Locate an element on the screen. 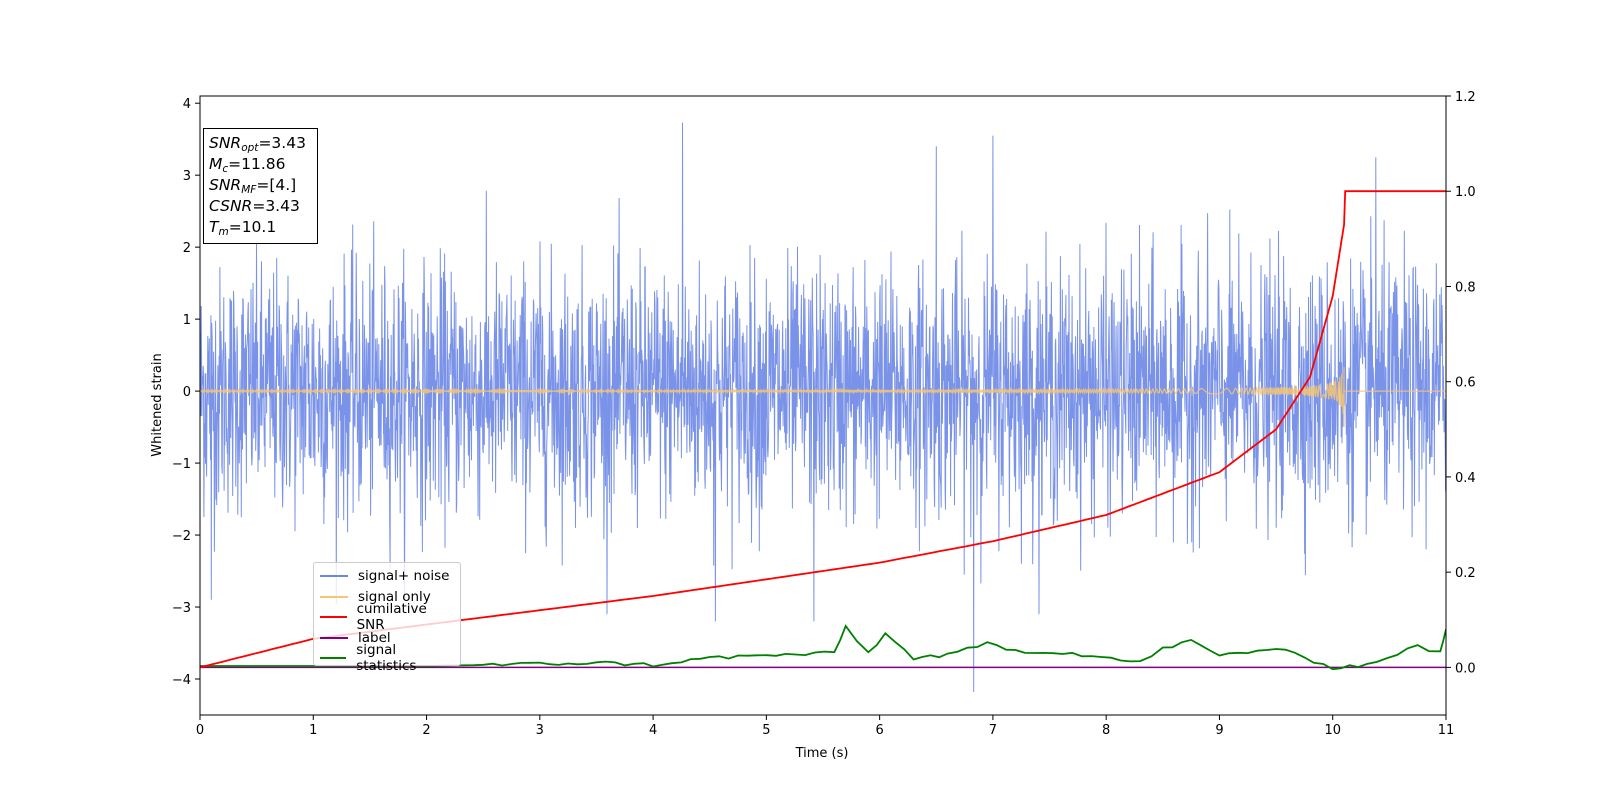 Image resolution: width=1600 pixels, height=800 pixels. x-tick-label: 4 is located at coordinates (653, 730).